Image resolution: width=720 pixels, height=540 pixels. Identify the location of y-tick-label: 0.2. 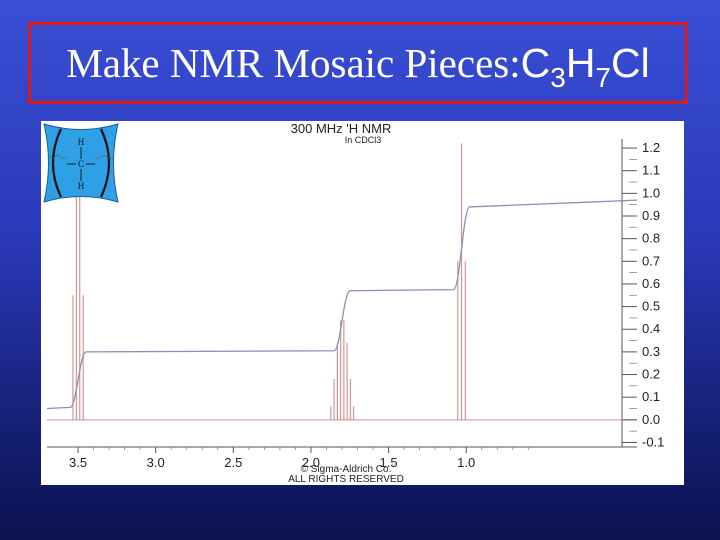
(651, 374).